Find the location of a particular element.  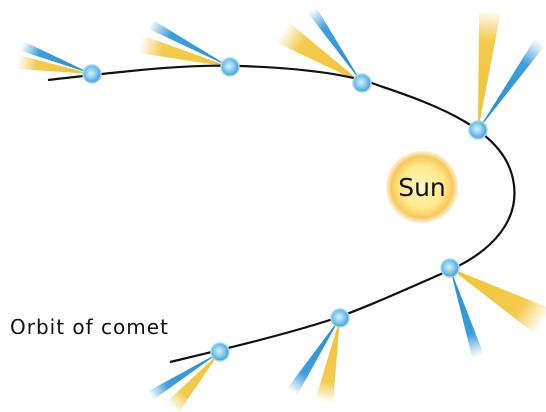

sun is located at coordinates (422, 187).